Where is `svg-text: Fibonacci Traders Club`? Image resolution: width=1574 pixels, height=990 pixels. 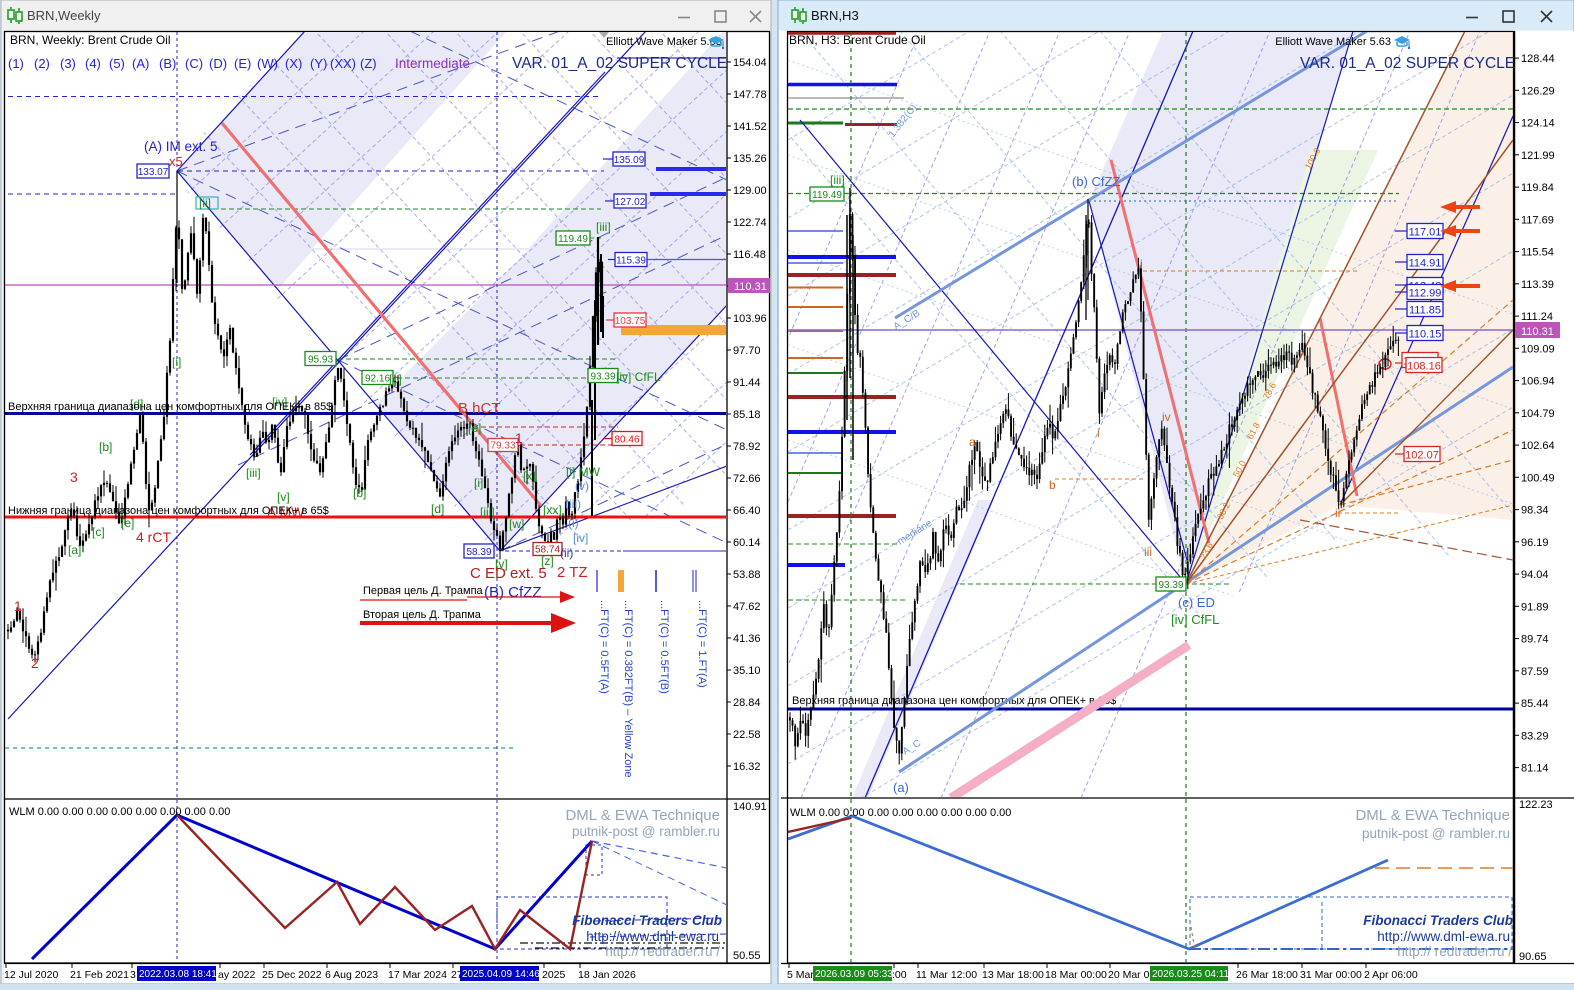 svg-text: Fibonacci Traders Club is located at coordinates (1438, 920).